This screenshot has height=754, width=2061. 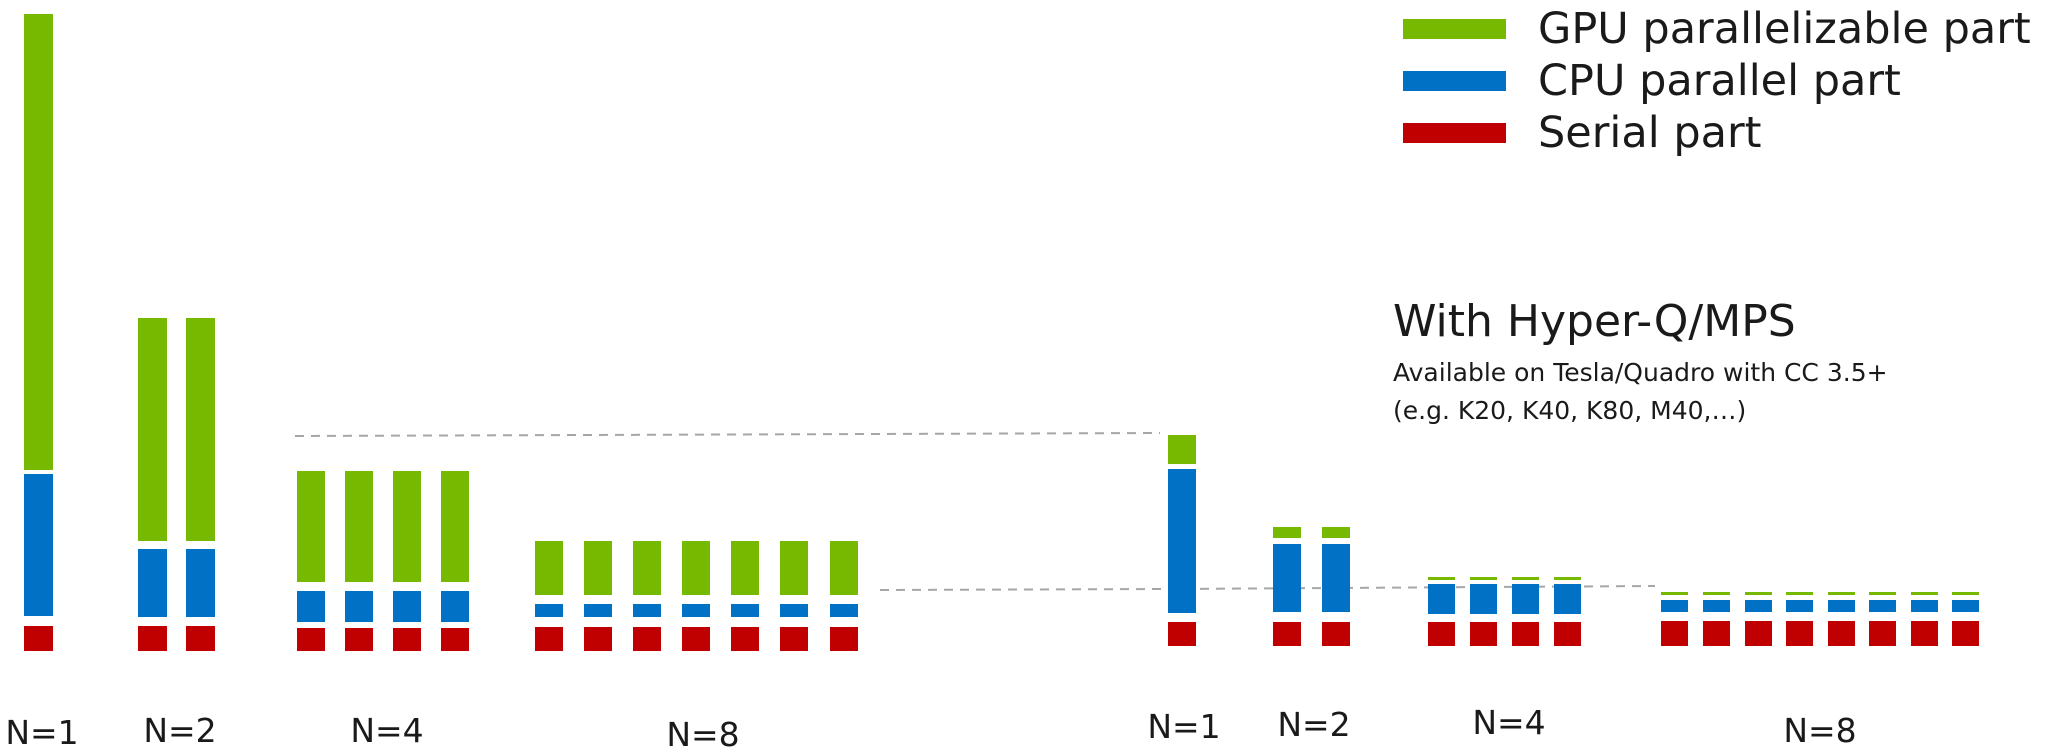 What do you see at coordinates (311, 606) in the screenshot?
I see `bar-n4-process1-cpu-segment` at bounding box center [311, 606].